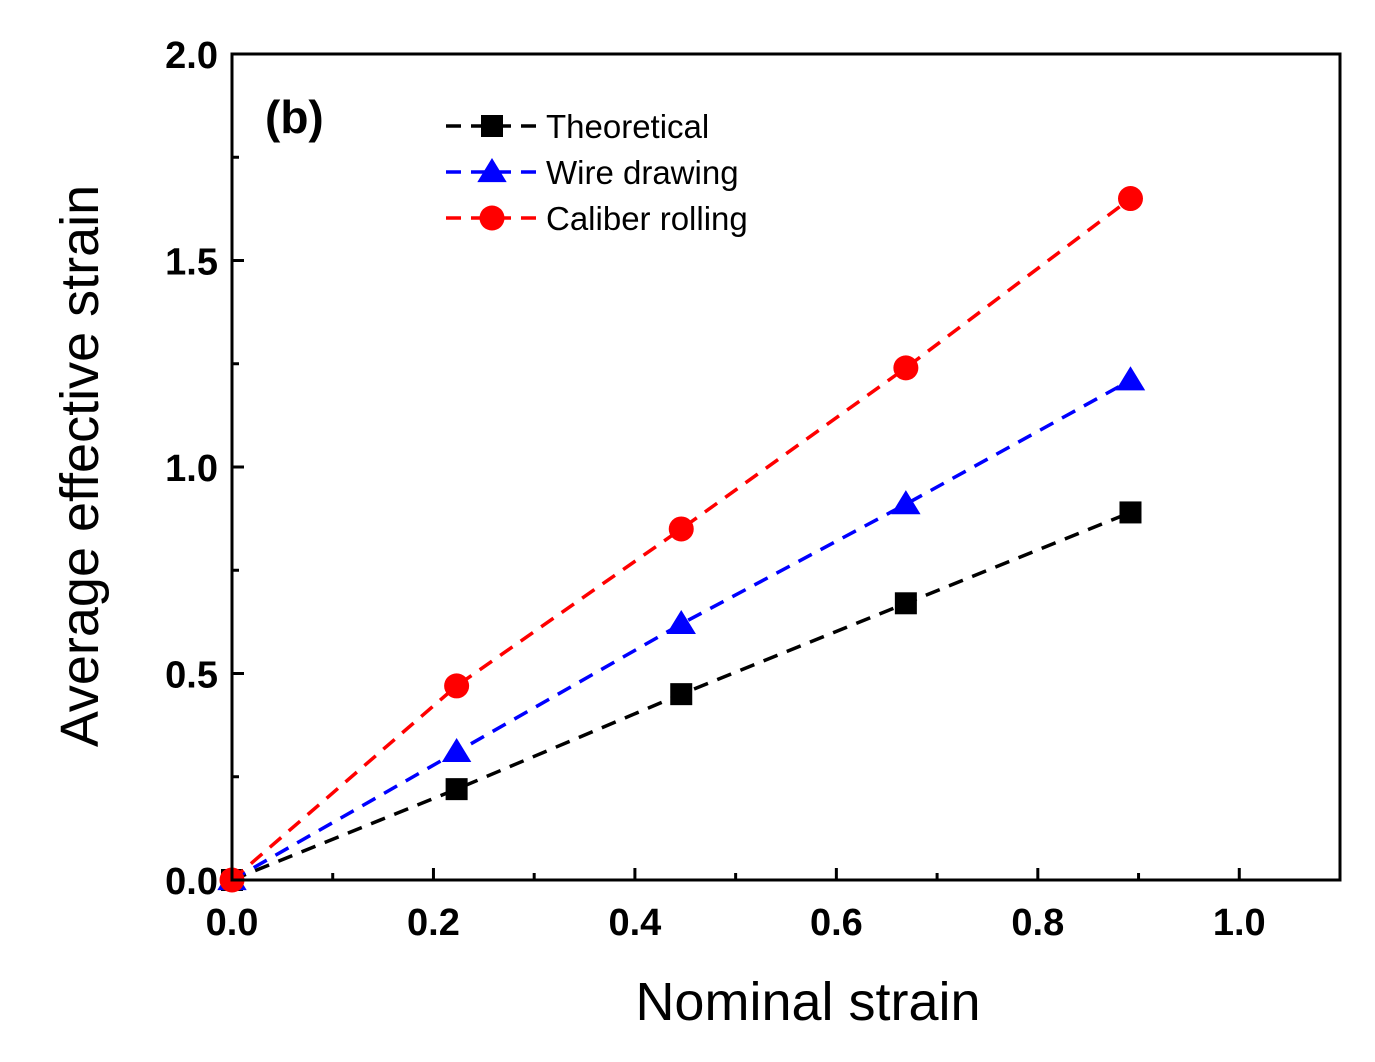 This screenshot has width=1375, height=1062. I want to click on legend-item: Theoretical, so click(577, 126).